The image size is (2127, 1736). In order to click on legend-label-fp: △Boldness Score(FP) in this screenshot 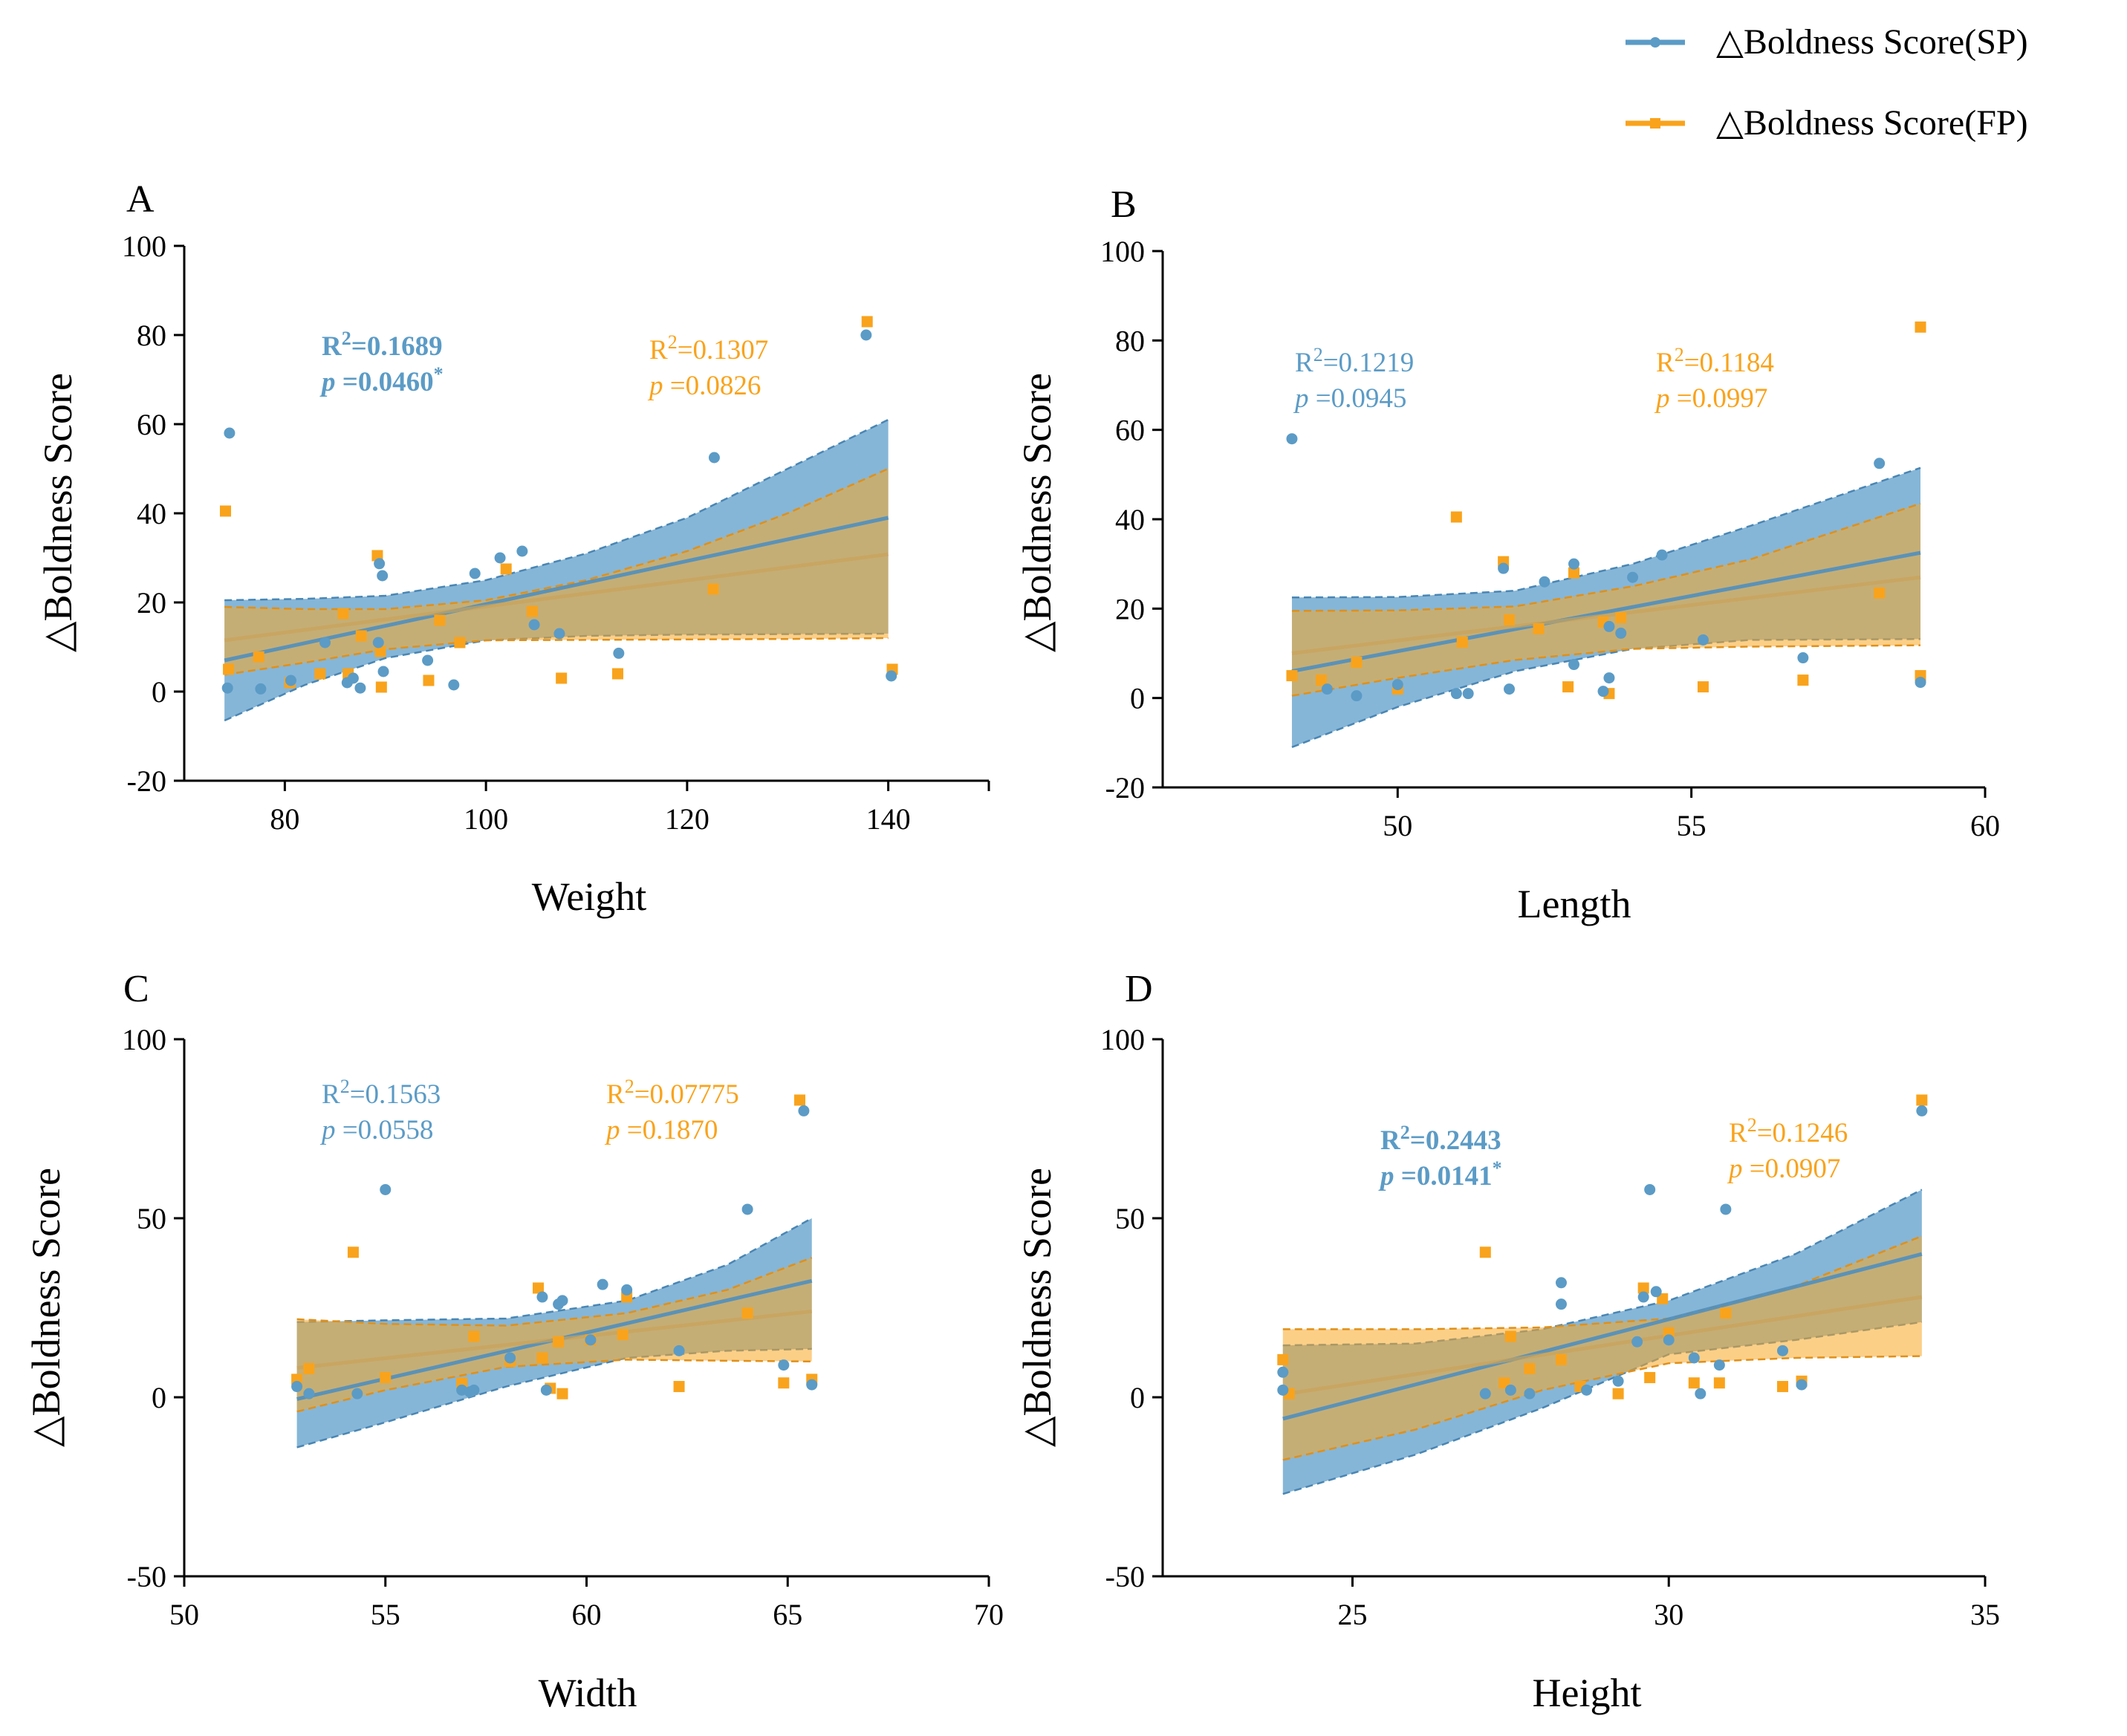, I will do `click(1872, 123)`.